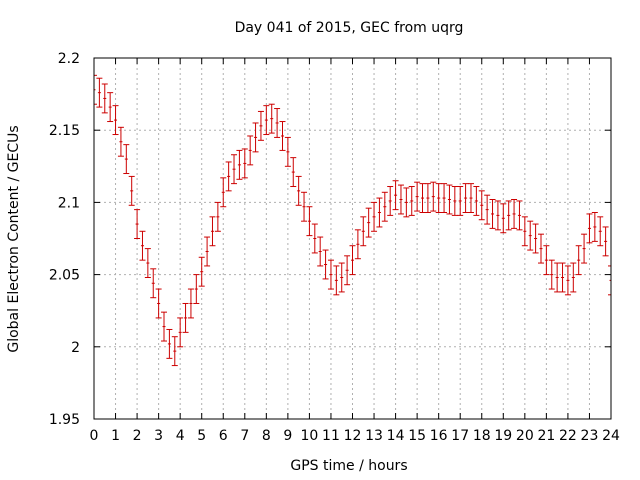 The height and width of the screenshot is (480, 640). Describe the element at coordinates (439, 436) in the screenshot. I see `x-tick-label: 16` at that location.